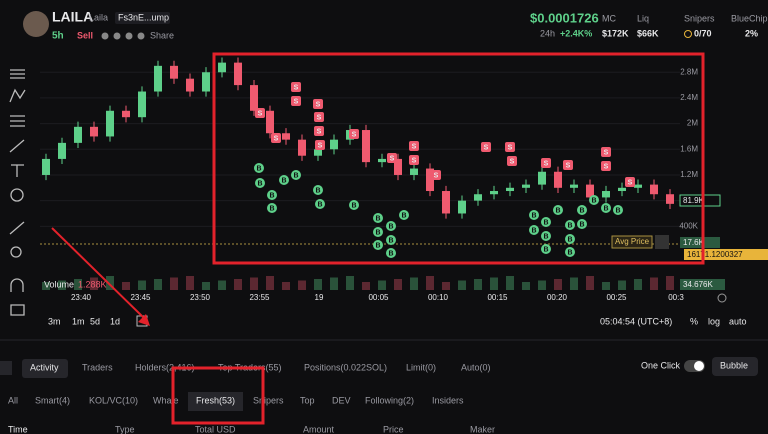 Image resolution: width=768 pixels, height=434 pixels. What do you see at coordinates (54, 321) in the screenshot?
I see `interval: 3m` at bounding box center [54, 321].